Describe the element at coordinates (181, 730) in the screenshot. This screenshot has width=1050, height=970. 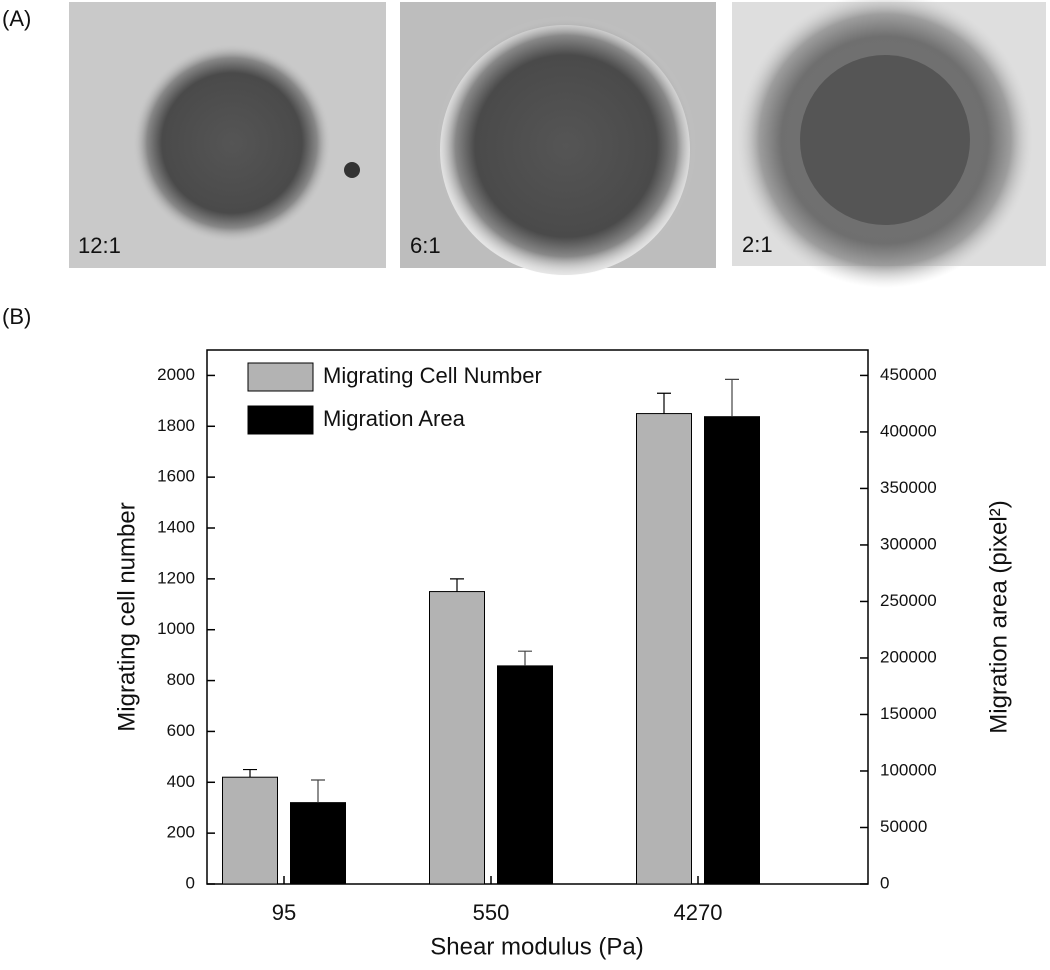
I see `y-tick-label: 600` at that location.